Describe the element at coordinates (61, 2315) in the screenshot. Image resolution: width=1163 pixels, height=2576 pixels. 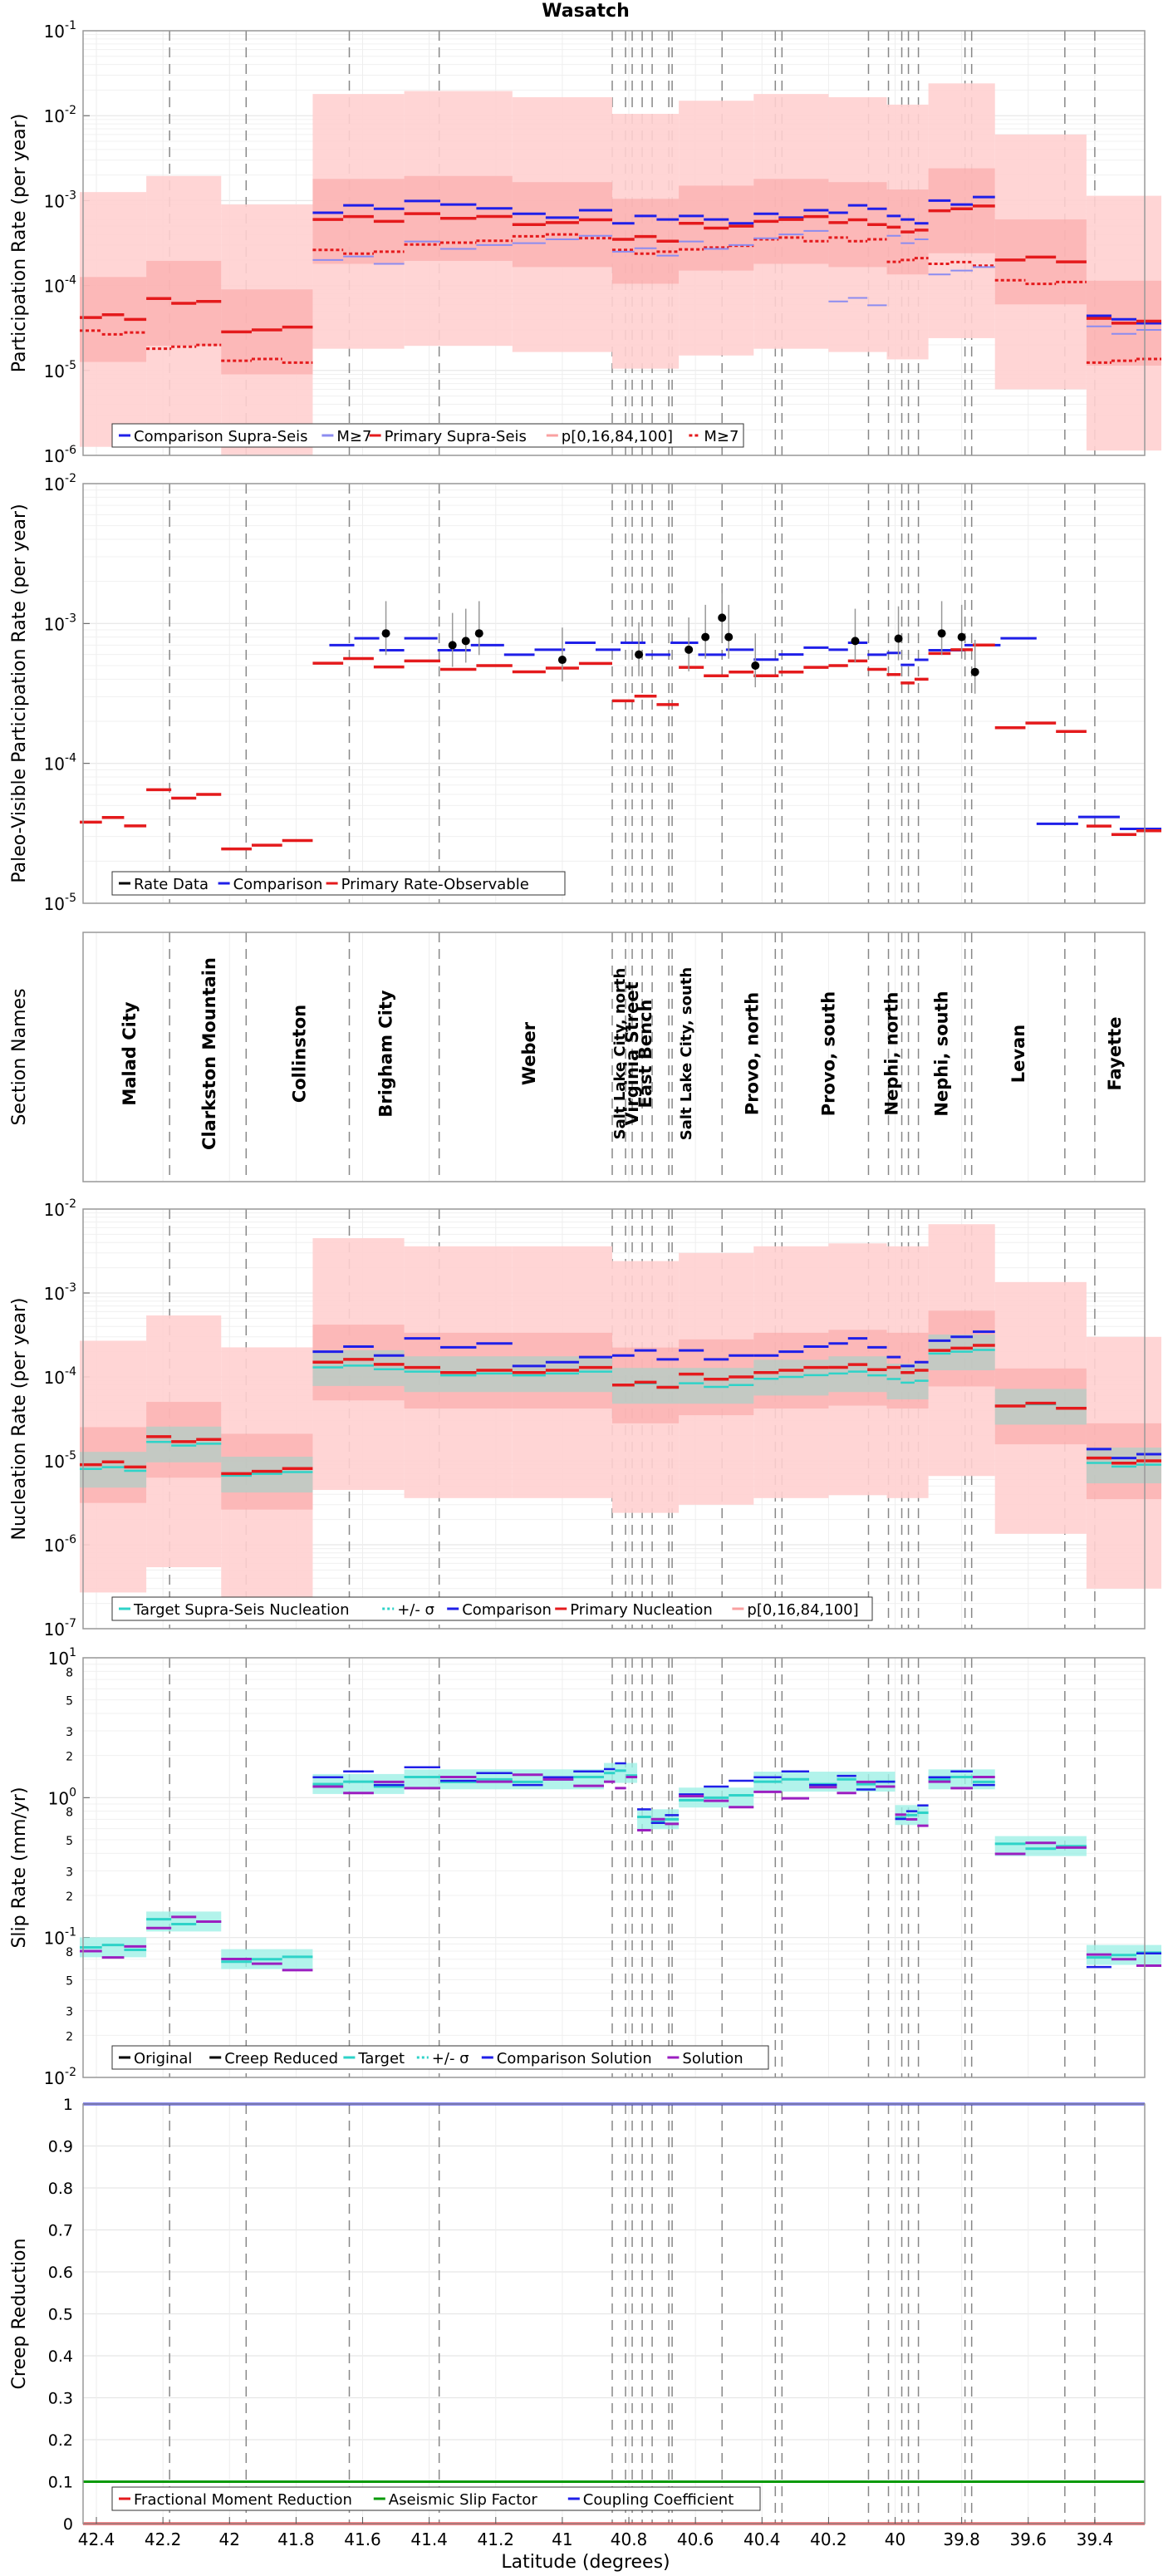
I see `y-tick-label: 0.5` at that location.